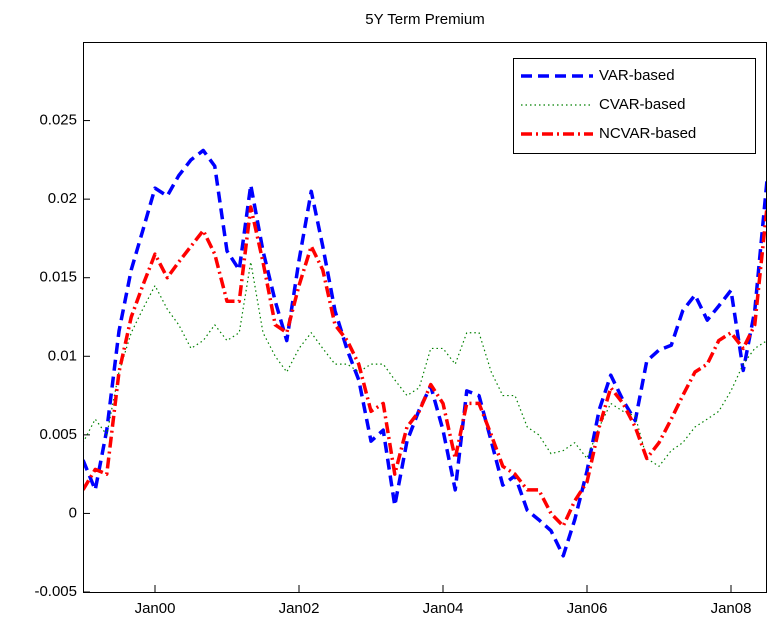 The width and height of the screenshot is (767, 621). Describe the element at coordinates (642, 104) in the screenshot. I see `legend-label: CVAR-based` at that location.